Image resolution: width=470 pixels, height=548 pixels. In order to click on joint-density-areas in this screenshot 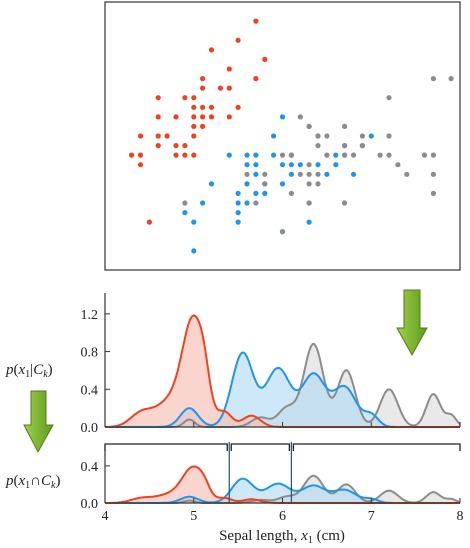, I will do `click(283, 484)`.